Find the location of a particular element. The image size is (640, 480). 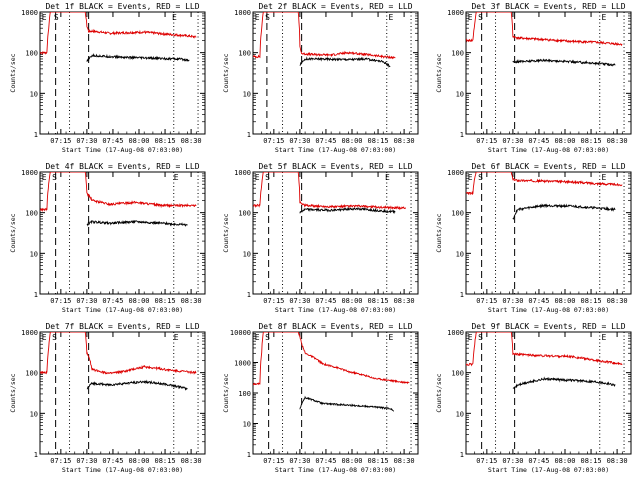

chart-title: Det 3f BLACK = Events, RED = LLD is located at coordinates (548, 6).